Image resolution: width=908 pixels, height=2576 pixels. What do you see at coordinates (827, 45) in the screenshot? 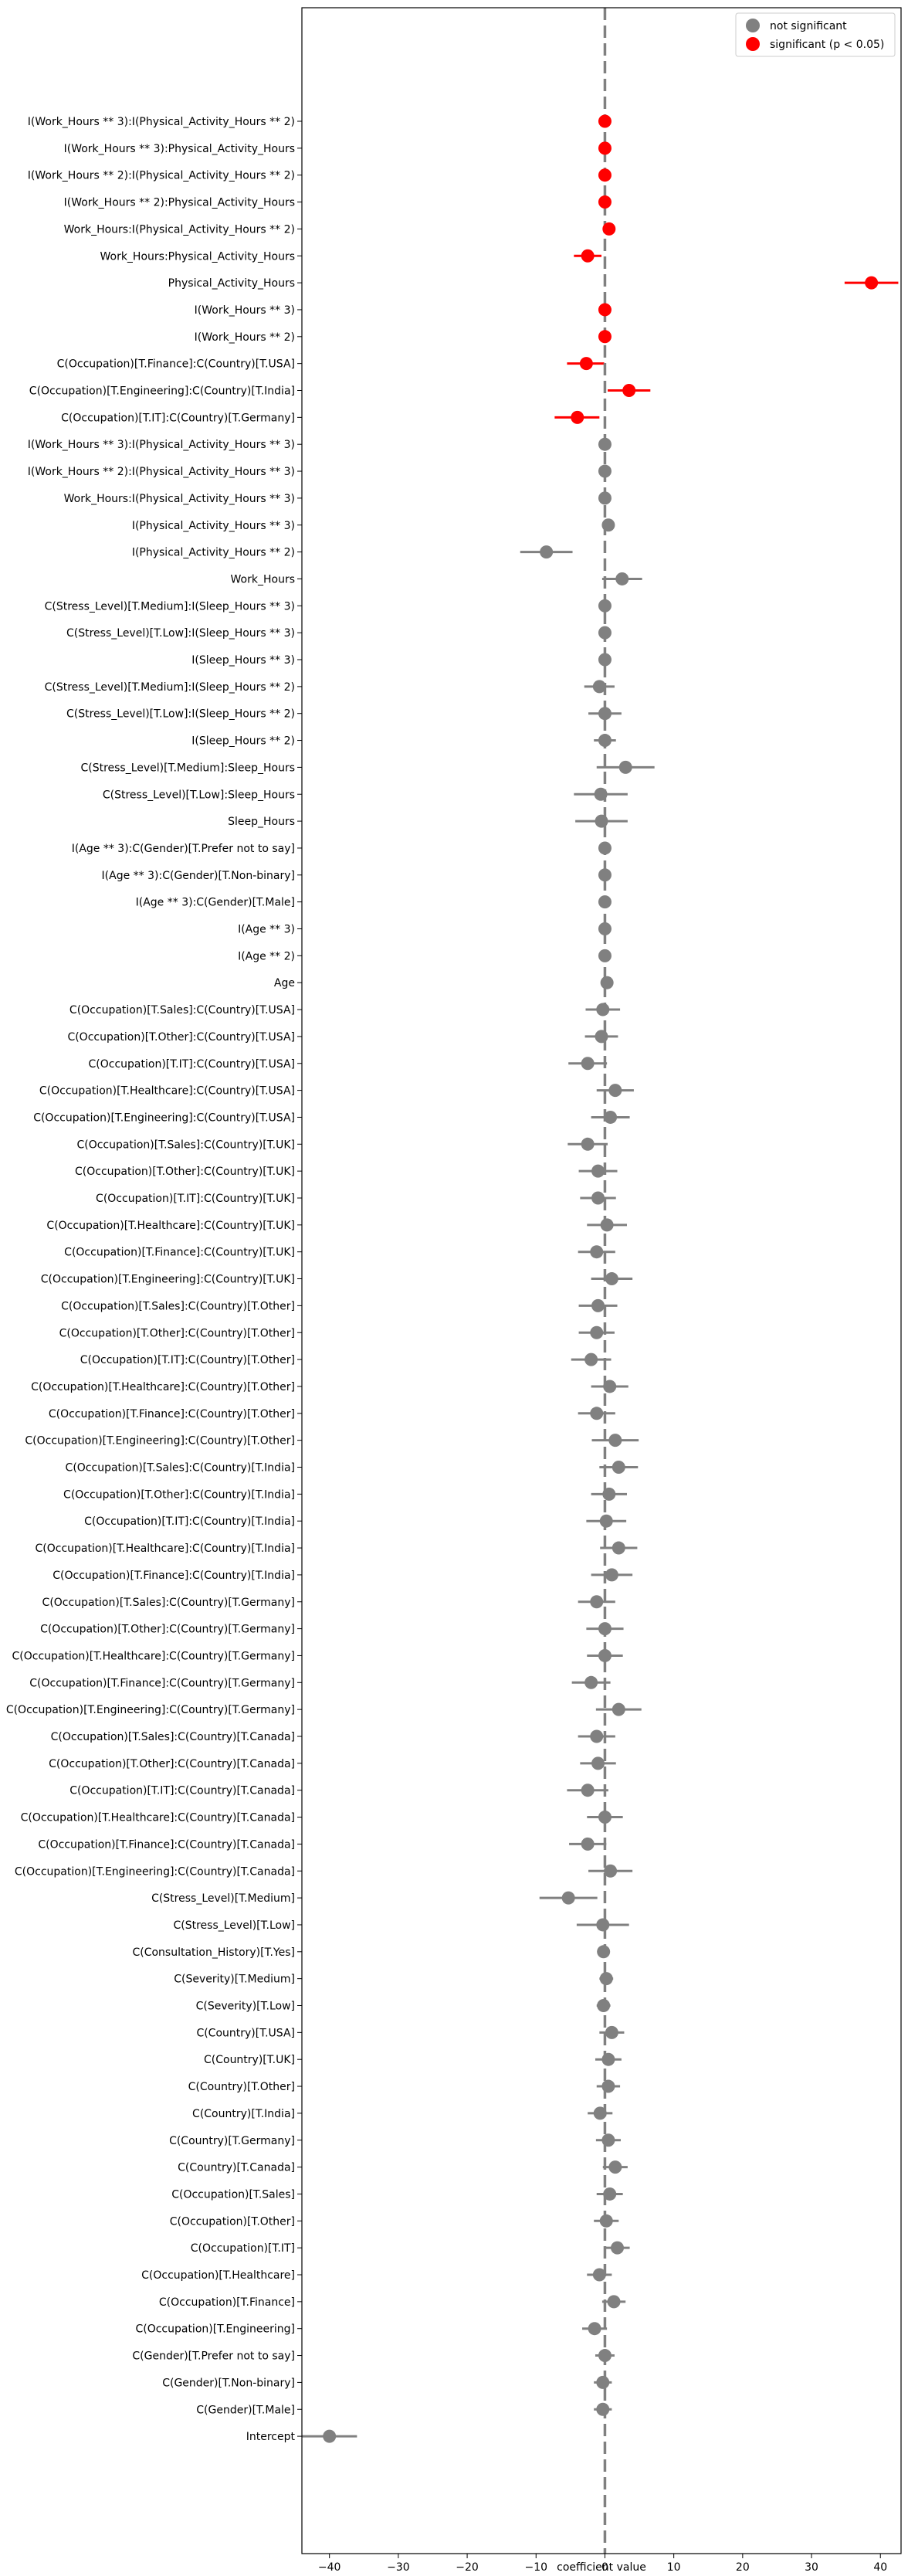
I see `legend-label-significant: significant (p < 0.05)` at bounding box center [827, 45].